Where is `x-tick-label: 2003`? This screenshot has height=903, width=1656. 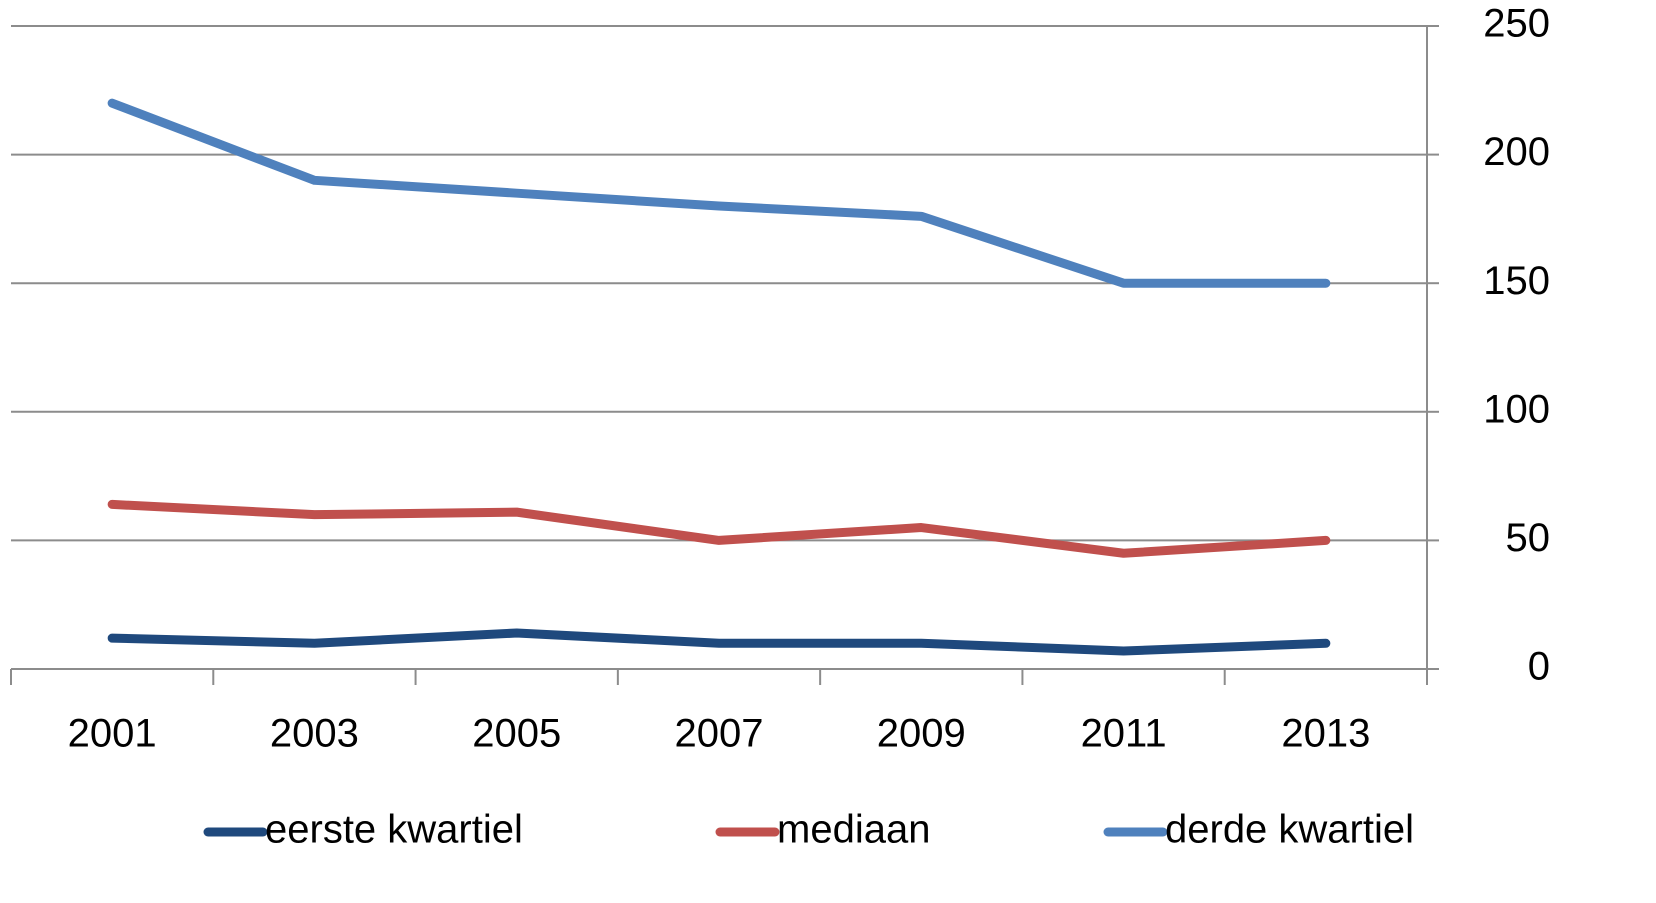
x-tick-label: 2003 is located at coordinates (314, 734).